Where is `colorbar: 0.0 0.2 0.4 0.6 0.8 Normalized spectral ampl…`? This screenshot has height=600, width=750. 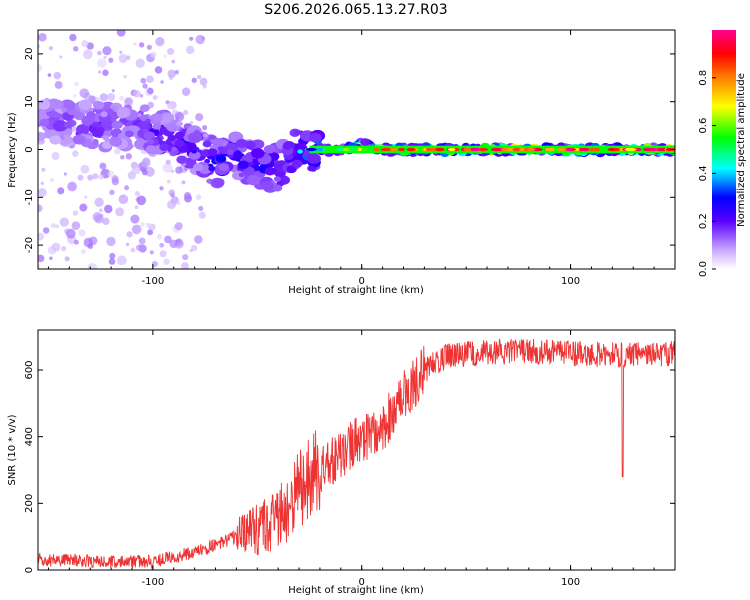 colorbar: 0.0 0.2 0.4 0.6 0.8 Normalized spectral ampl… is located at coordinates (722, 153).